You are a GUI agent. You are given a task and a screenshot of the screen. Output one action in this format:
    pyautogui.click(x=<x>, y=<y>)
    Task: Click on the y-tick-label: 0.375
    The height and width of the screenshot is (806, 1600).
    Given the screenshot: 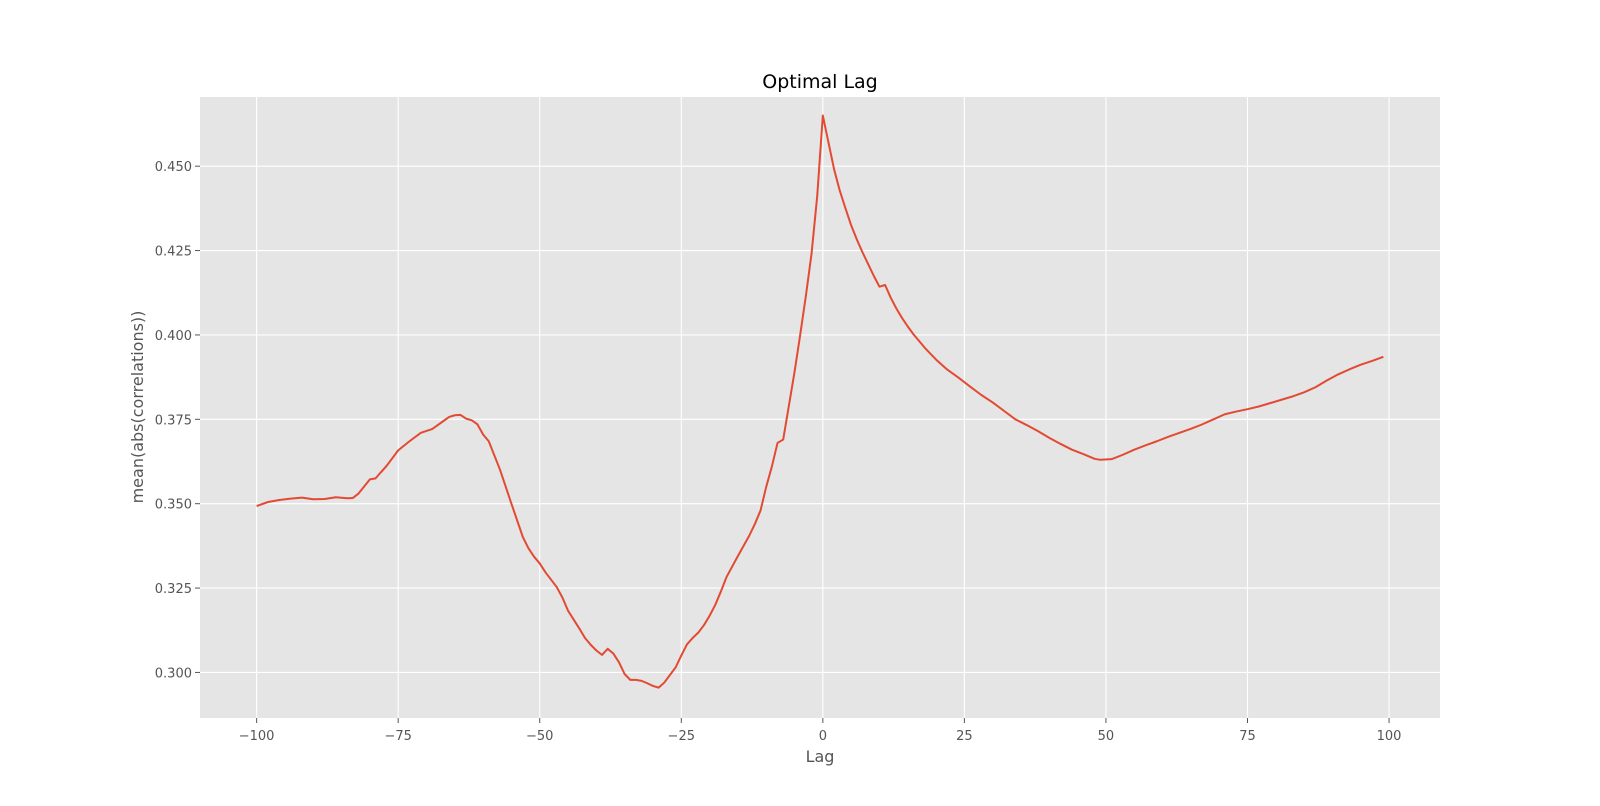 What is the action you would take?
    pyautogui.click(x=173, y=420)
    